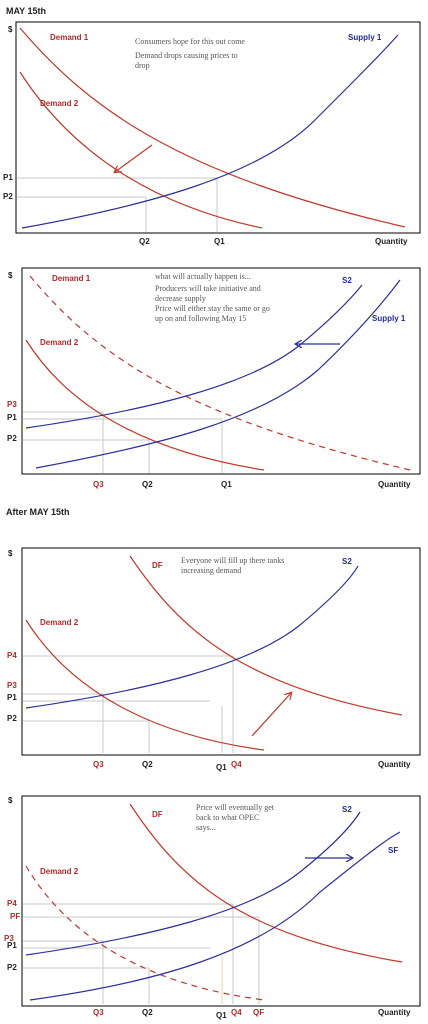 The height and width of the screenshot is (1024, 428). Describe the element at coordinates (134, 158) in the screenshot. I see `demand-shift-arrow` at that location.